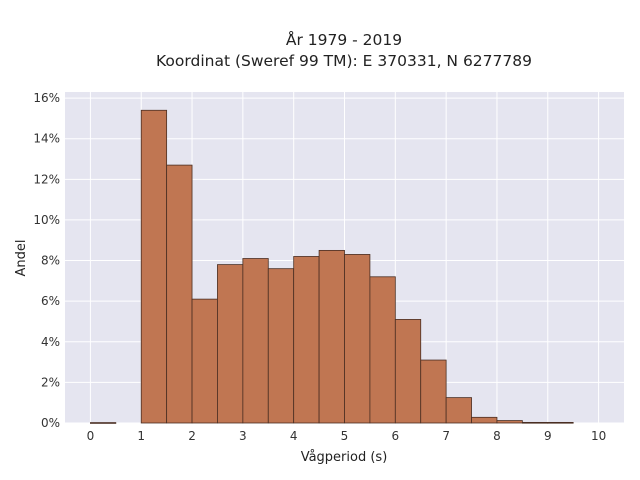  What do you see at coordinates (548, 436) in the screenshot?
I see `x-tick-label: 9` at bounding box center [548, 436].